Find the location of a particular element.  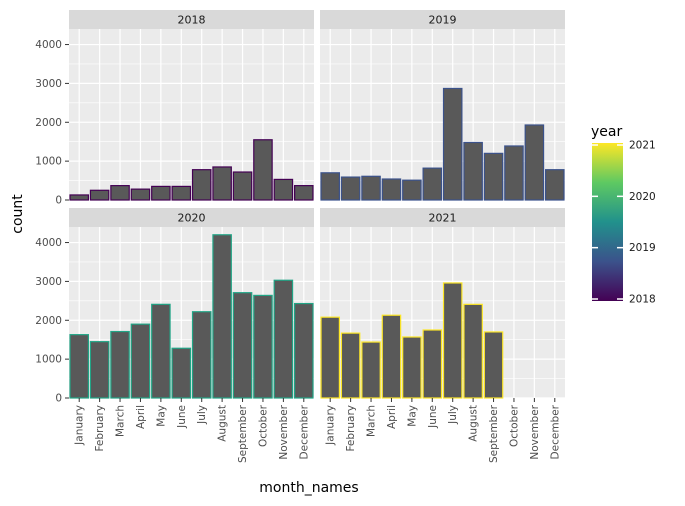

bar-2021-january is located at coordinates (330, 357).